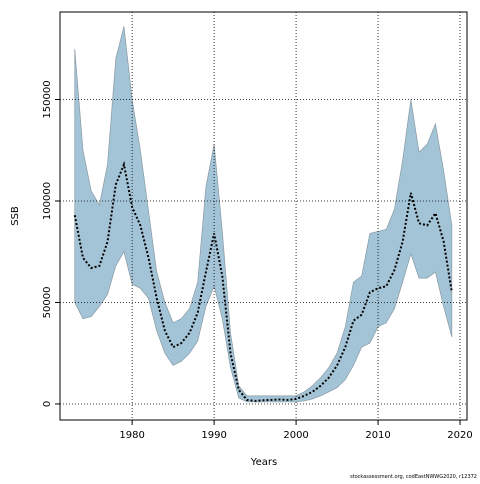  Describe the element at coordinates (47, 404) in the screenshot. I see `y-tick-label: 0` at that location.